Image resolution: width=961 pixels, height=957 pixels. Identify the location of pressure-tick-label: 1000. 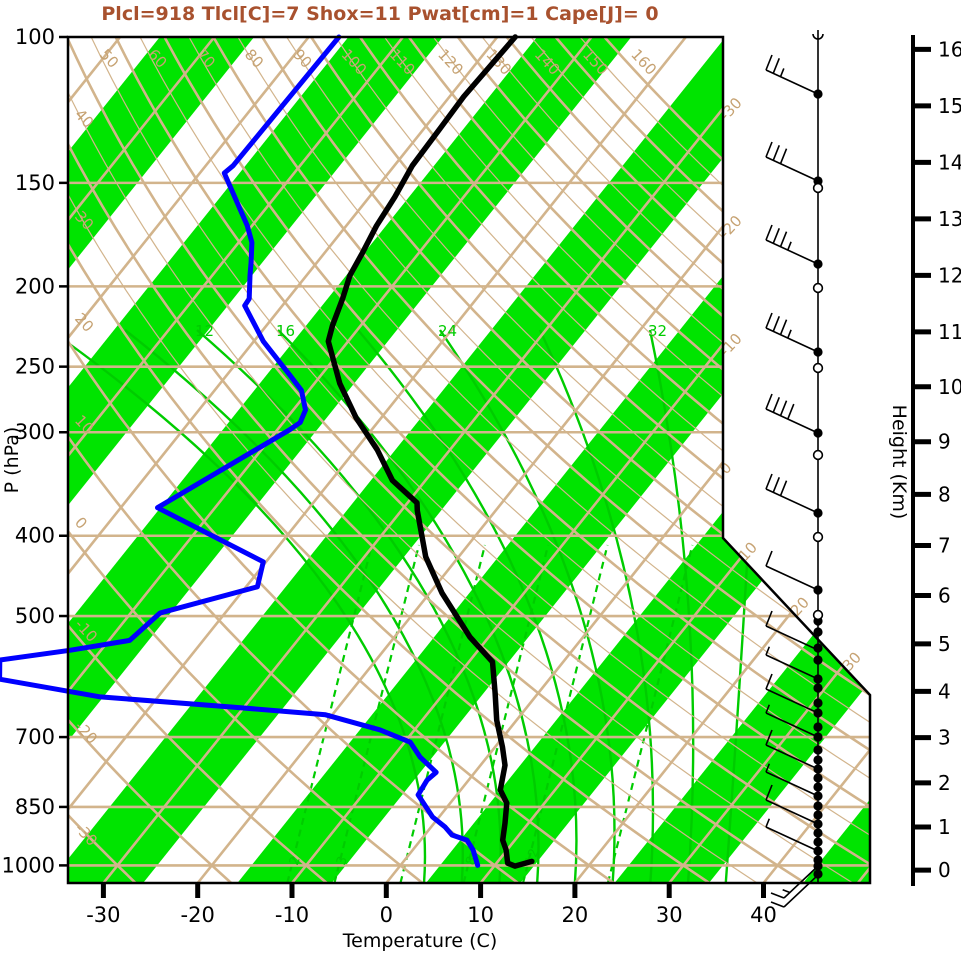
(28, 865).